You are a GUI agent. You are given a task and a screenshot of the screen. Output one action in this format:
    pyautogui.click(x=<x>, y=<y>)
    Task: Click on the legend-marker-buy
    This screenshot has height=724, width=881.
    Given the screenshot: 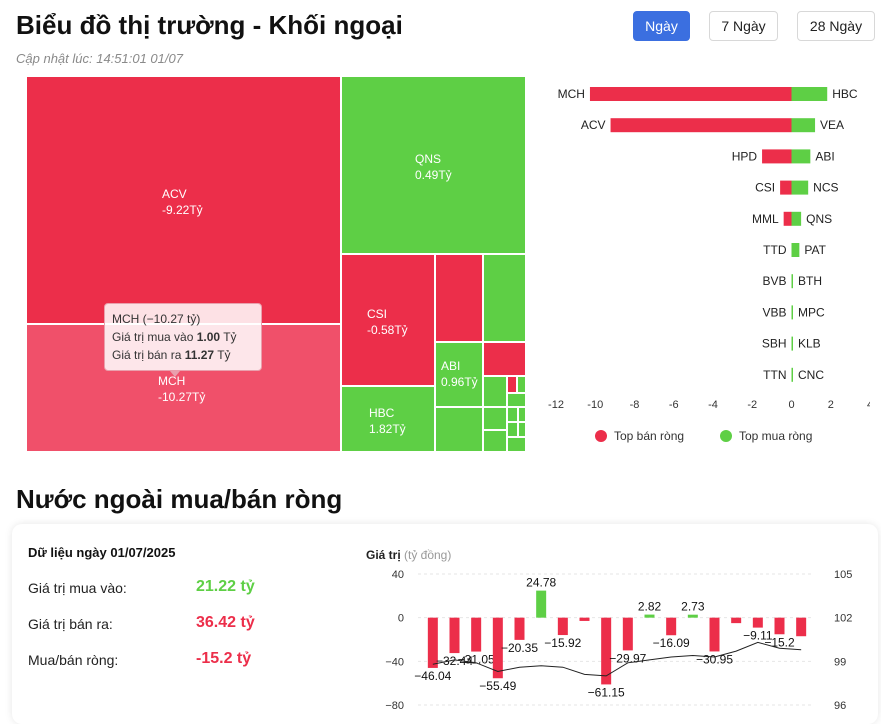 What is the action you would take?
    pyautogui.click(x=726, y=436)
    